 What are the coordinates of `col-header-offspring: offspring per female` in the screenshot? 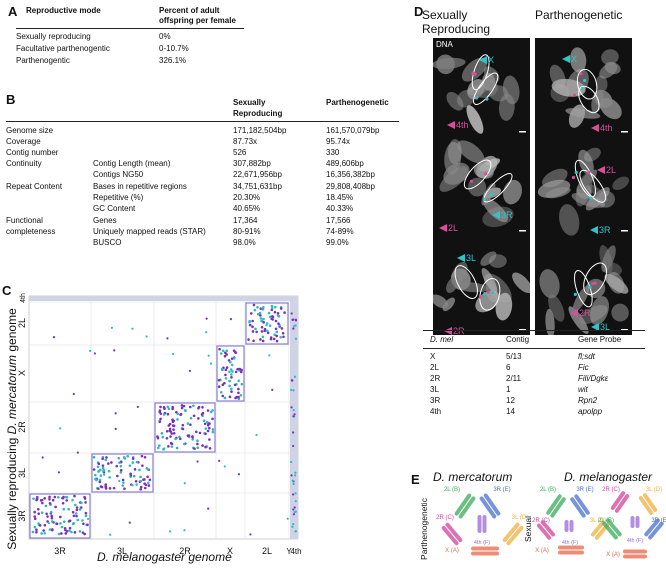 It's located at (197, 20).